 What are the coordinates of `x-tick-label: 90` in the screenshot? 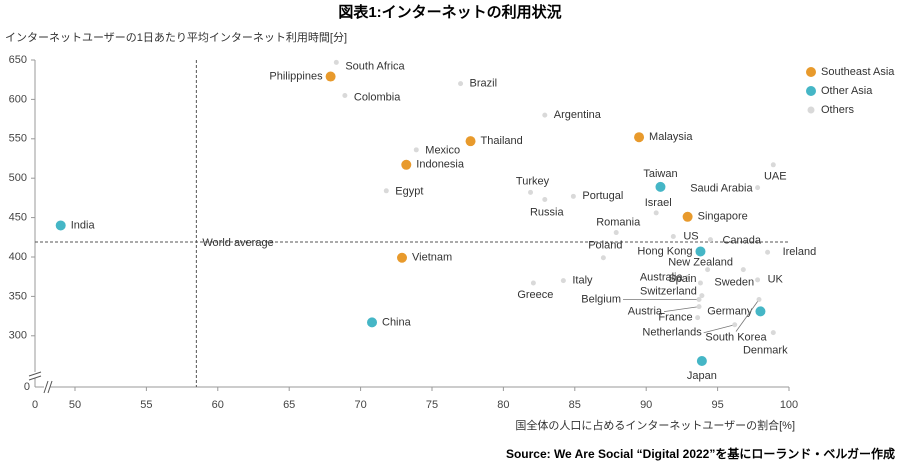 It's located at (646, 405).